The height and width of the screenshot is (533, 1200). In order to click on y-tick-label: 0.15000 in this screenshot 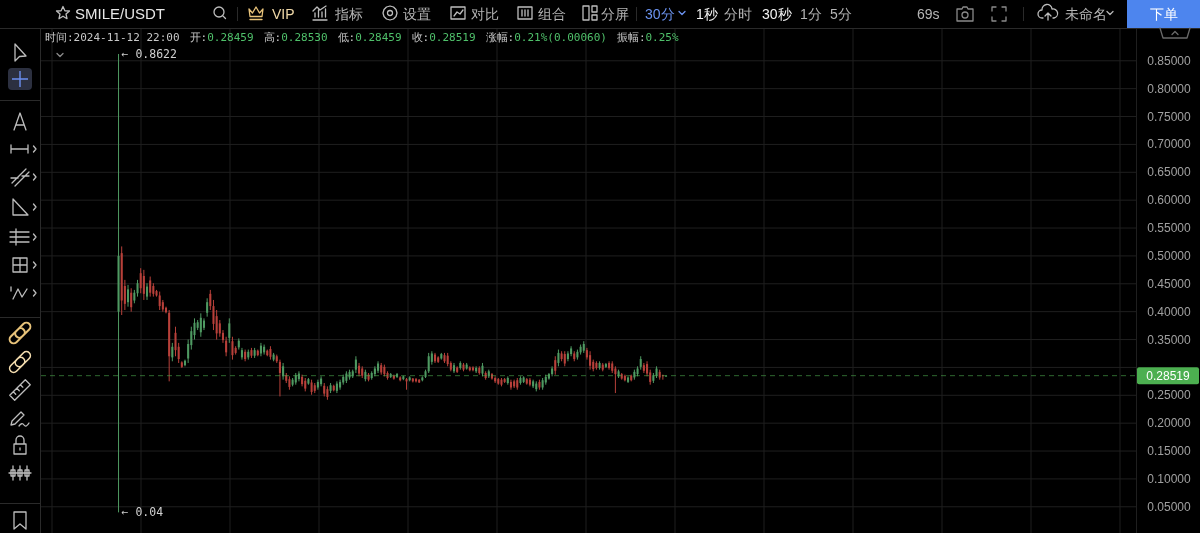, I will do `click(1169, 451)`.